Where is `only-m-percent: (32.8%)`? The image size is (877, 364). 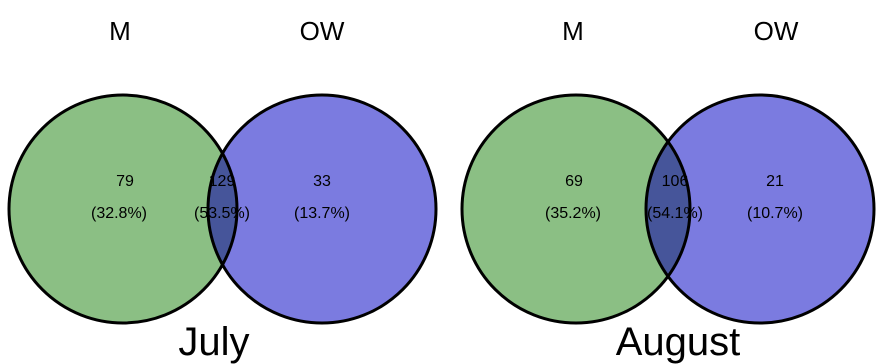 only-m-percent: (32.8%) is located at coordinates (119, 213).